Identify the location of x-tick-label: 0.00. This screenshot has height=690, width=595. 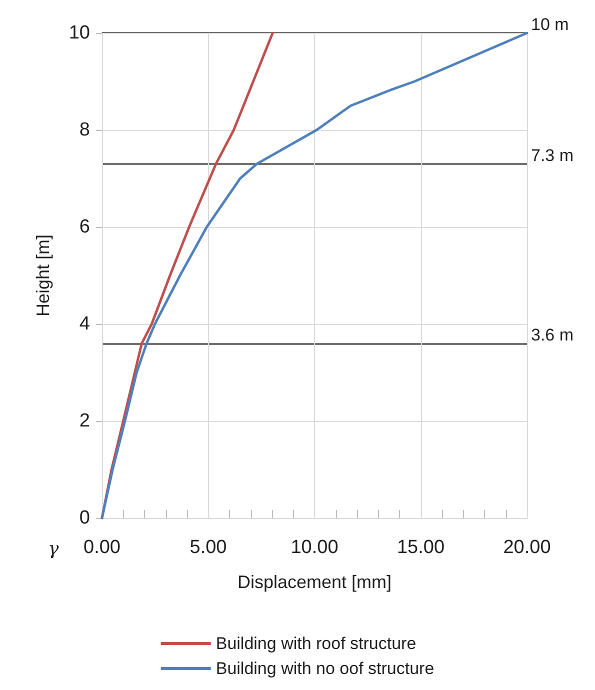
(102, 547).